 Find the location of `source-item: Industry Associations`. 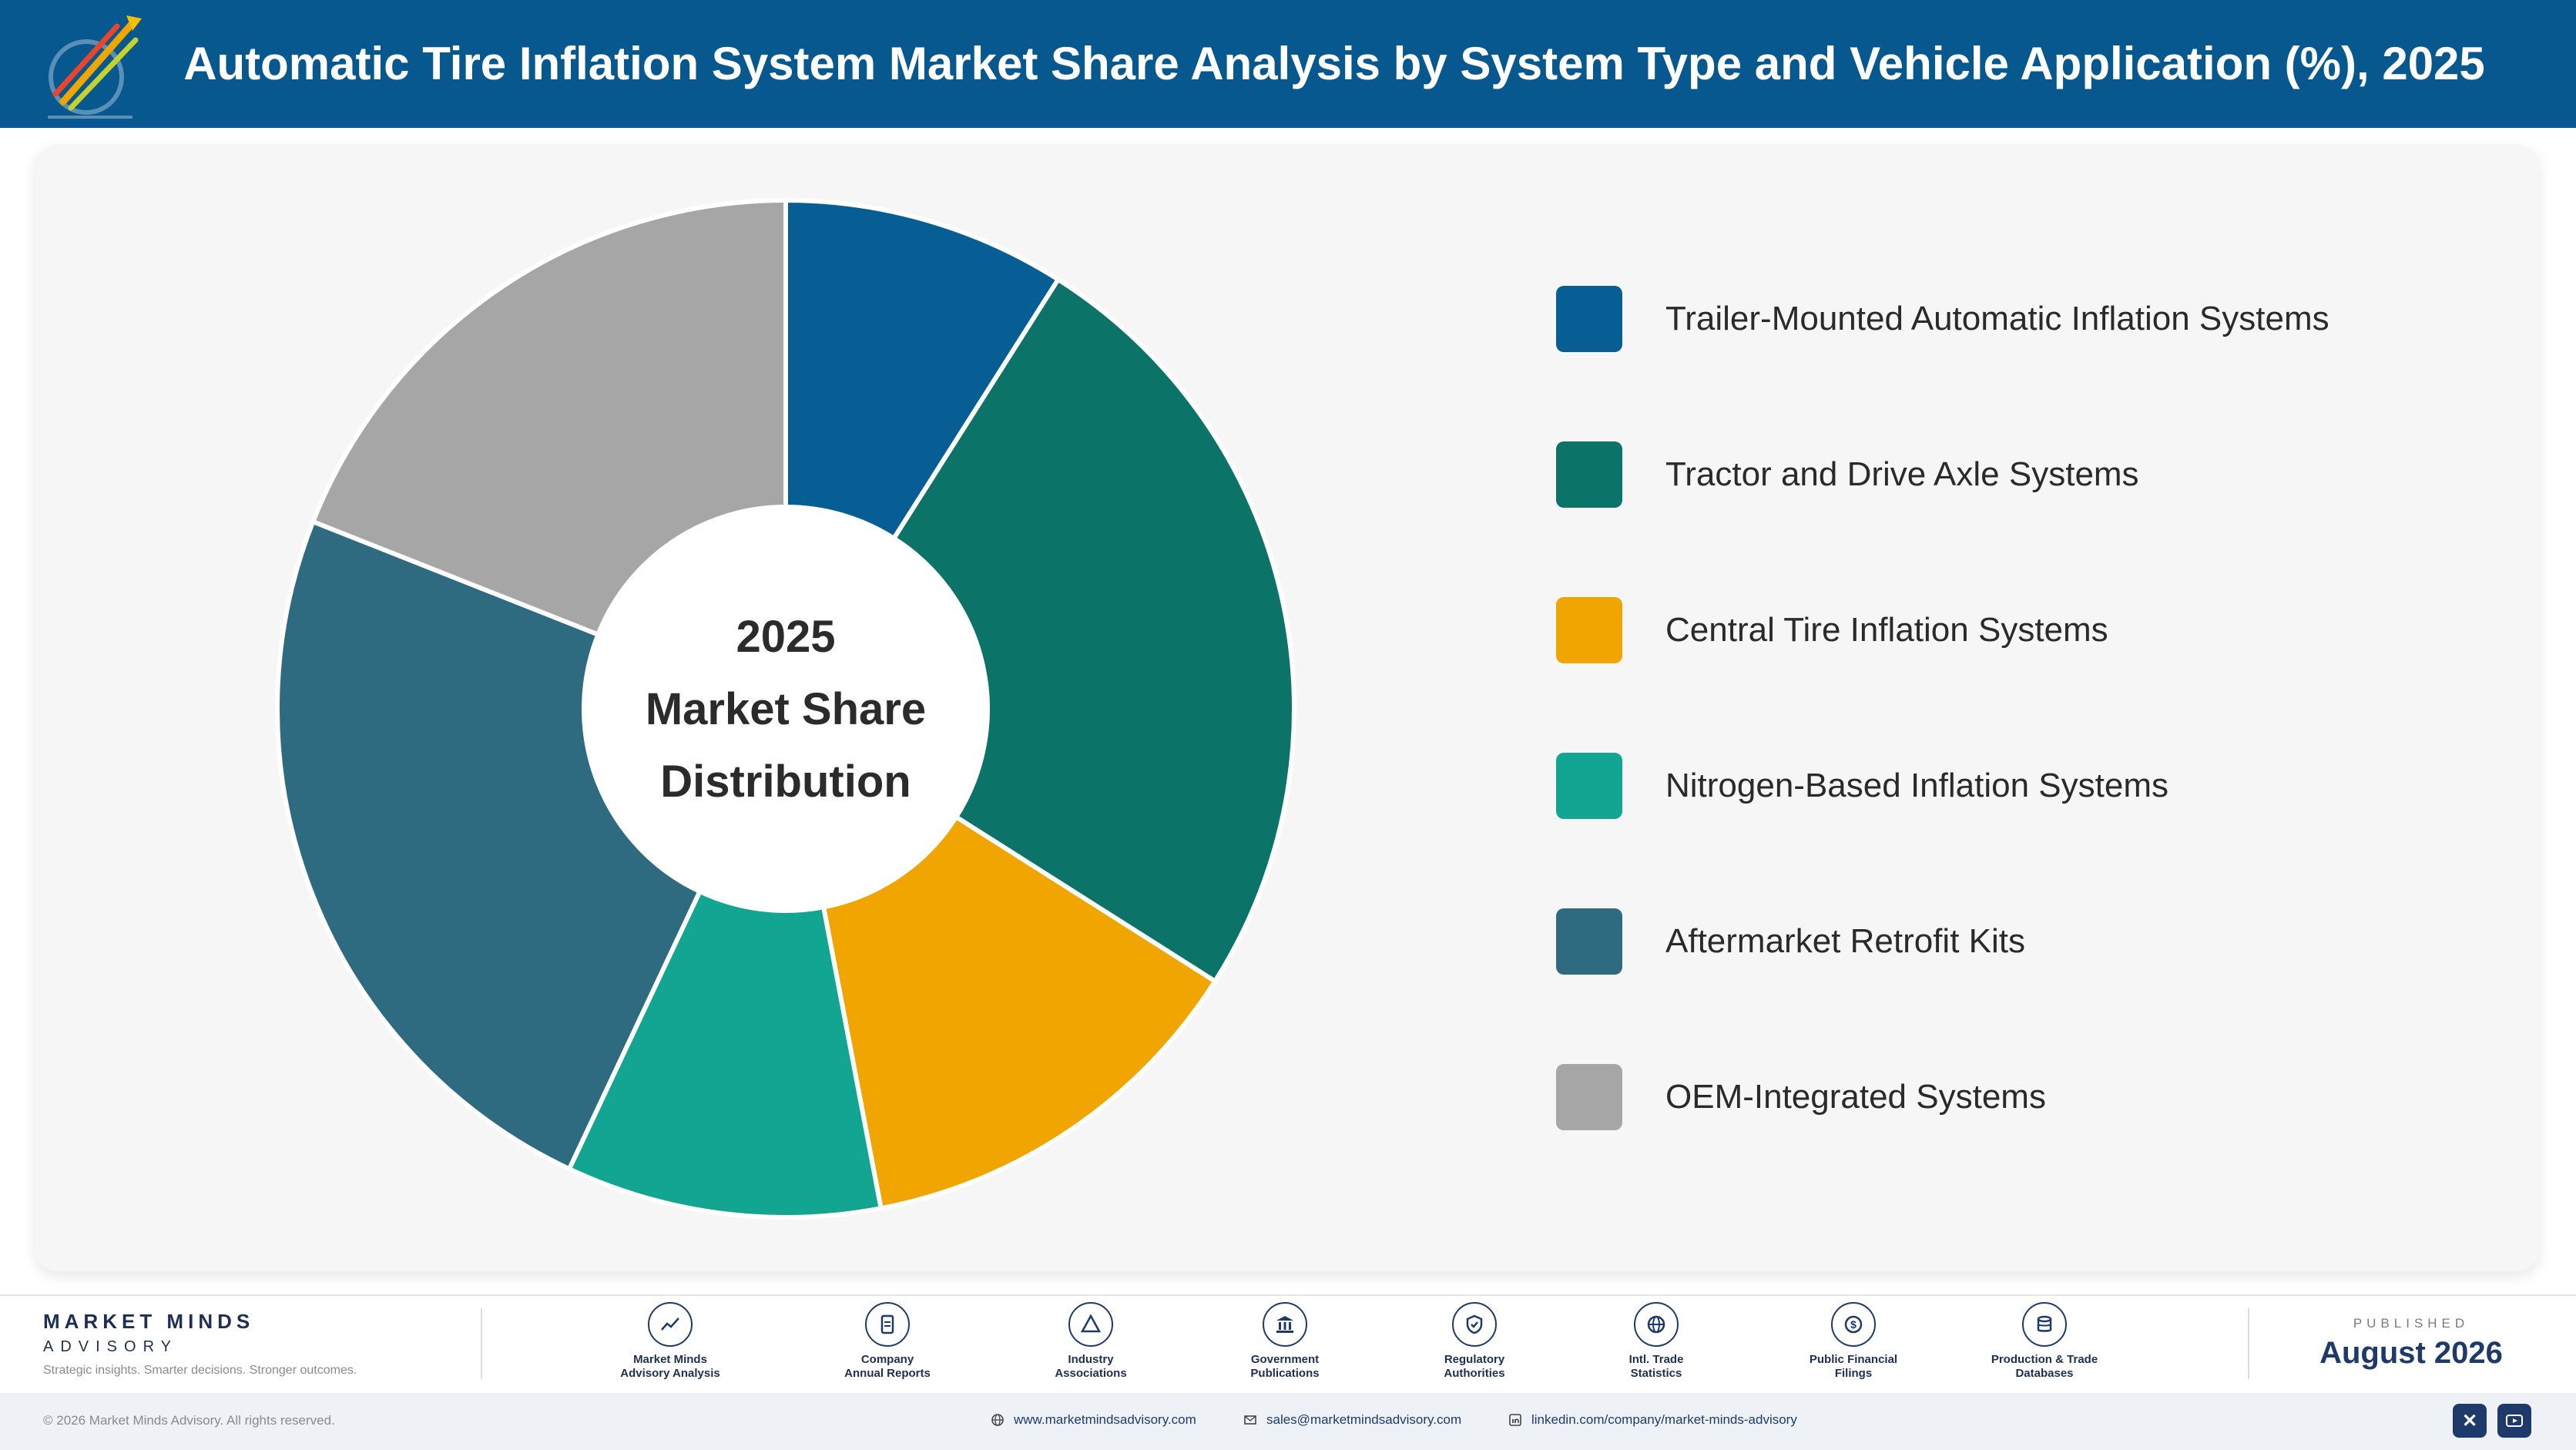

source-item: Industry Associations is located at coordinates (1091, 1341).